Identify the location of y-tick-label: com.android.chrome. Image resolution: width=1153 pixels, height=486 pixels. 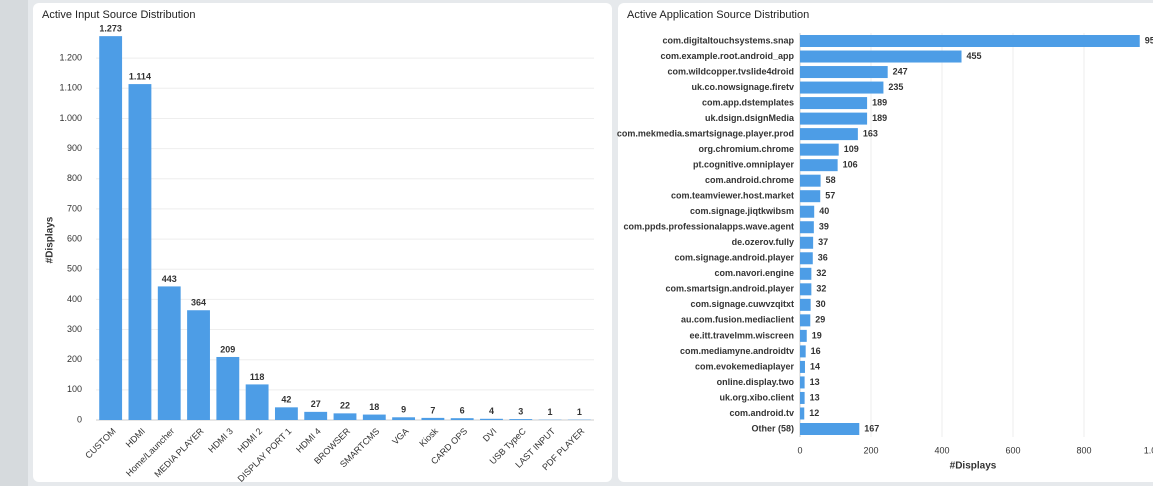
(749, 180).